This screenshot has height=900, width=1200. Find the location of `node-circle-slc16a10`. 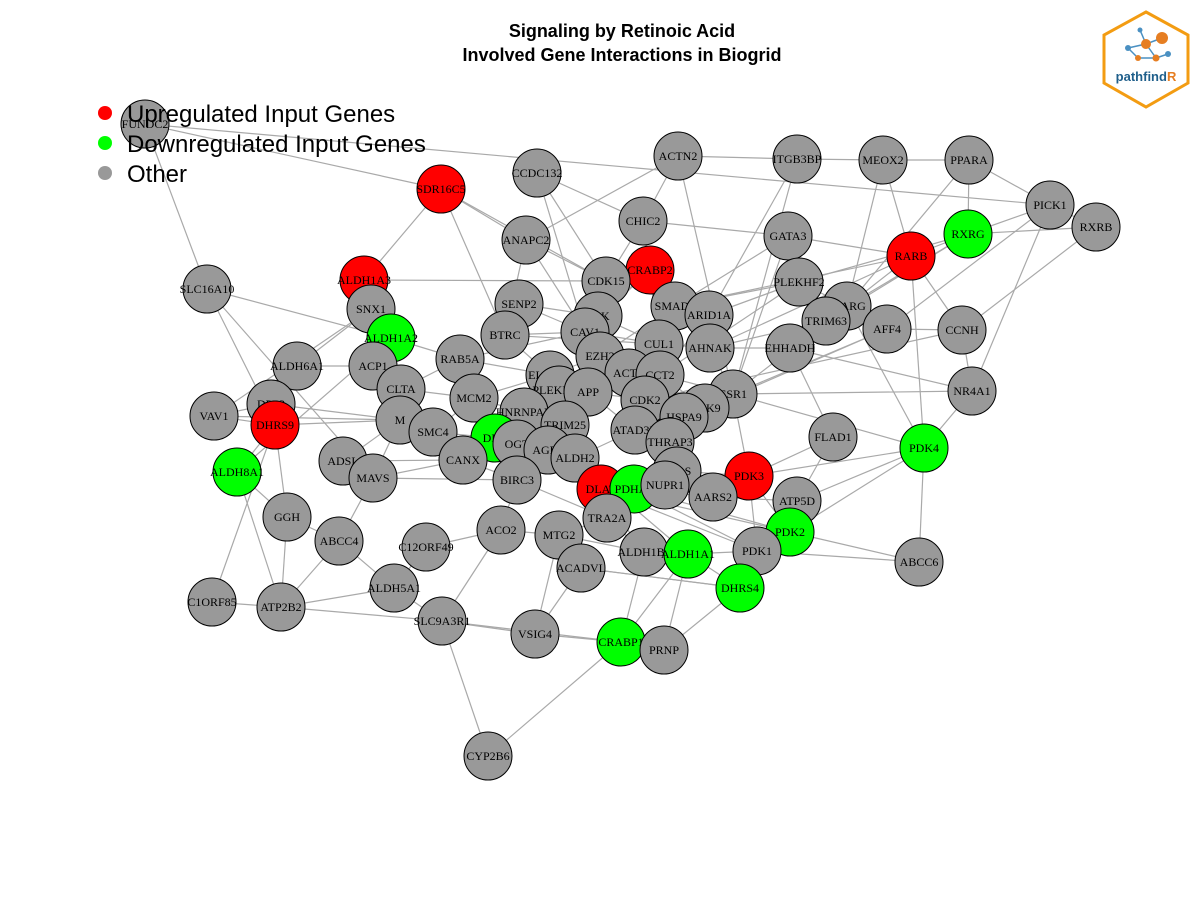

node-circle-slc16a10 is located at coordinates (207, 289).